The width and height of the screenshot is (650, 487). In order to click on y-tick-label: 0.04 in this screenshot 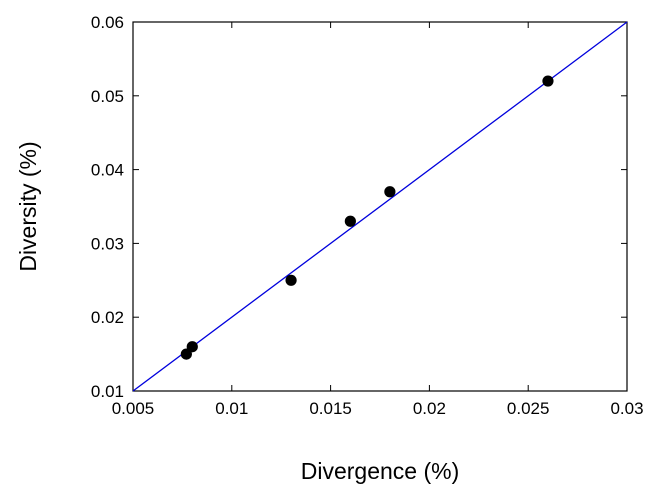, I will do `click(107, 170)`.